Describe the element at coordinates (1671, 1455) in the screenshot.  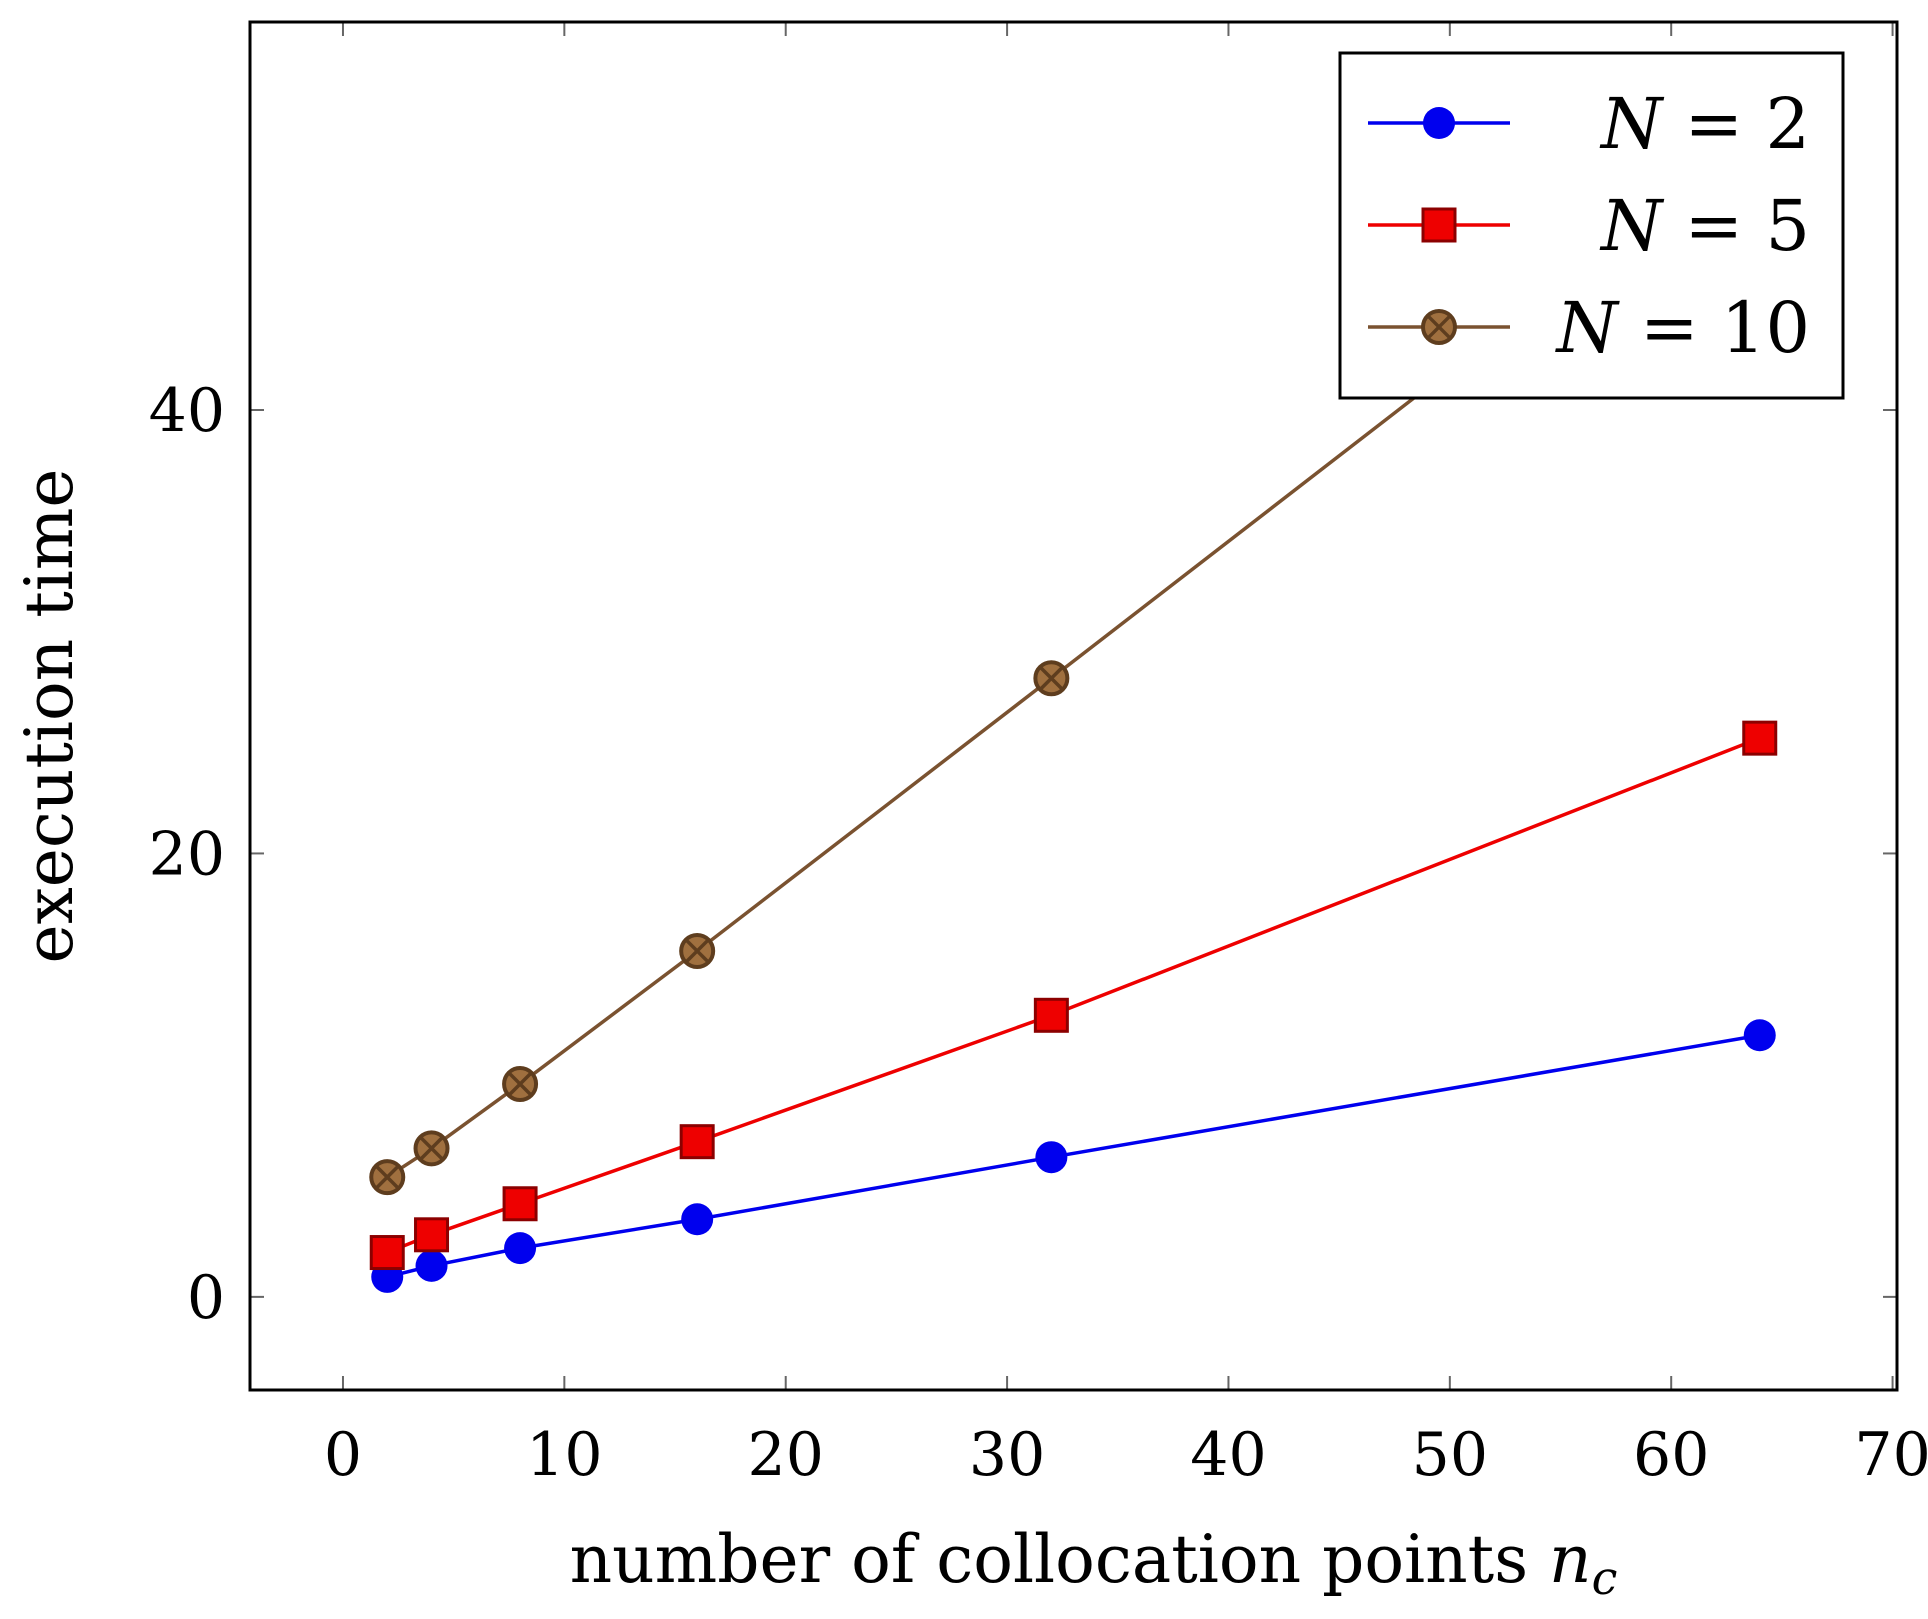
I see `x-tick-label: 60` at that location.